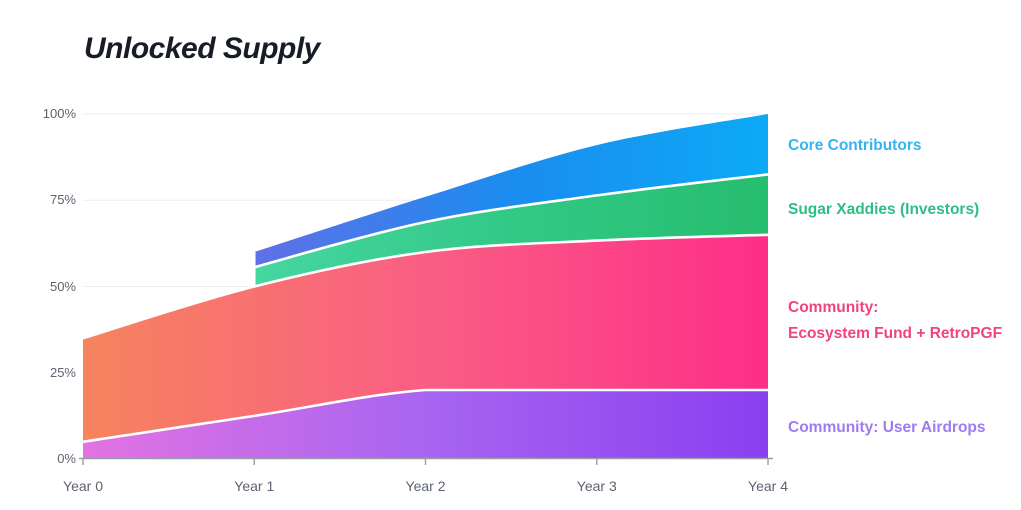 This screenshot has height=510, width=1021. I want to click on x-axis-label: Year 2, so click(425, 486).